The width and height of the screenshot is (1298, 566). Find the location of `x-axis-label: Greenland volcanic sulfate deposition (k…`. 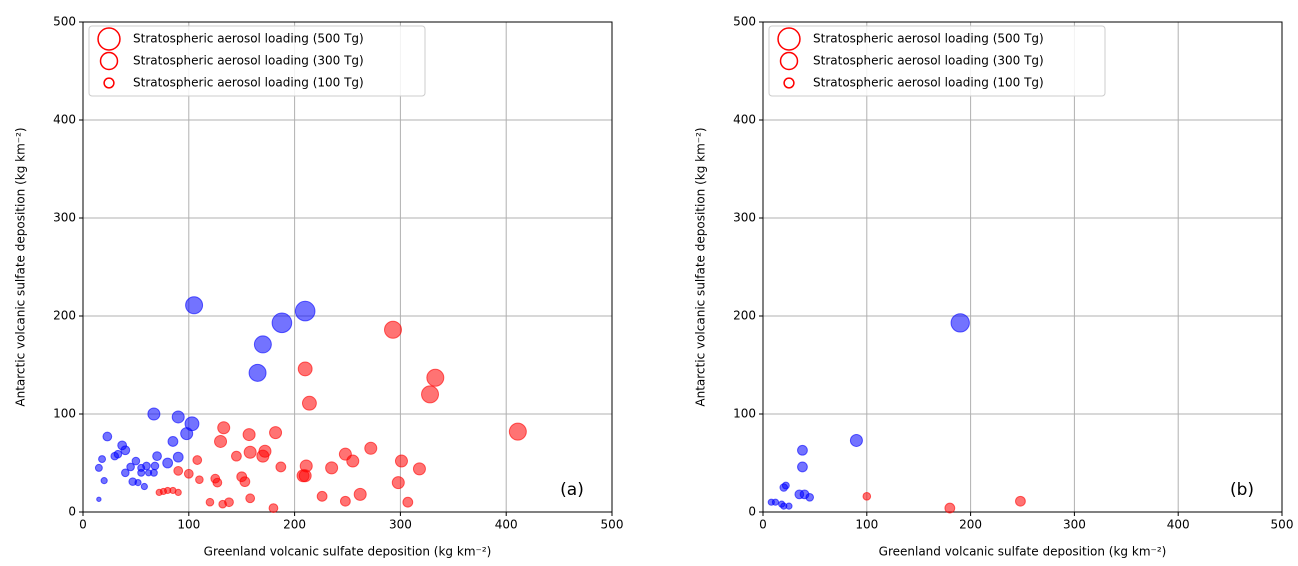

x-axis-label: Greenland volcanic sulfate deposition (k… is located at coordinates (1023, 552).